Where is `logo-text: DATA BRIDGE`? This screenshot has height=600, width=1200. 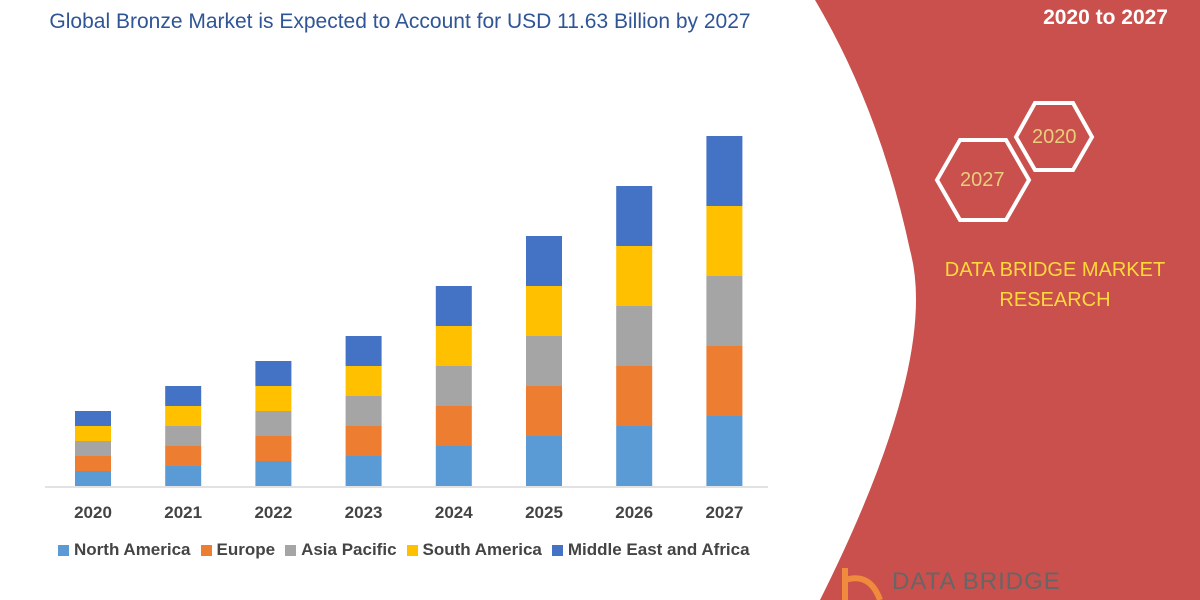 logo-text: DATA BRIDGE is located at coordinates (976, 581).